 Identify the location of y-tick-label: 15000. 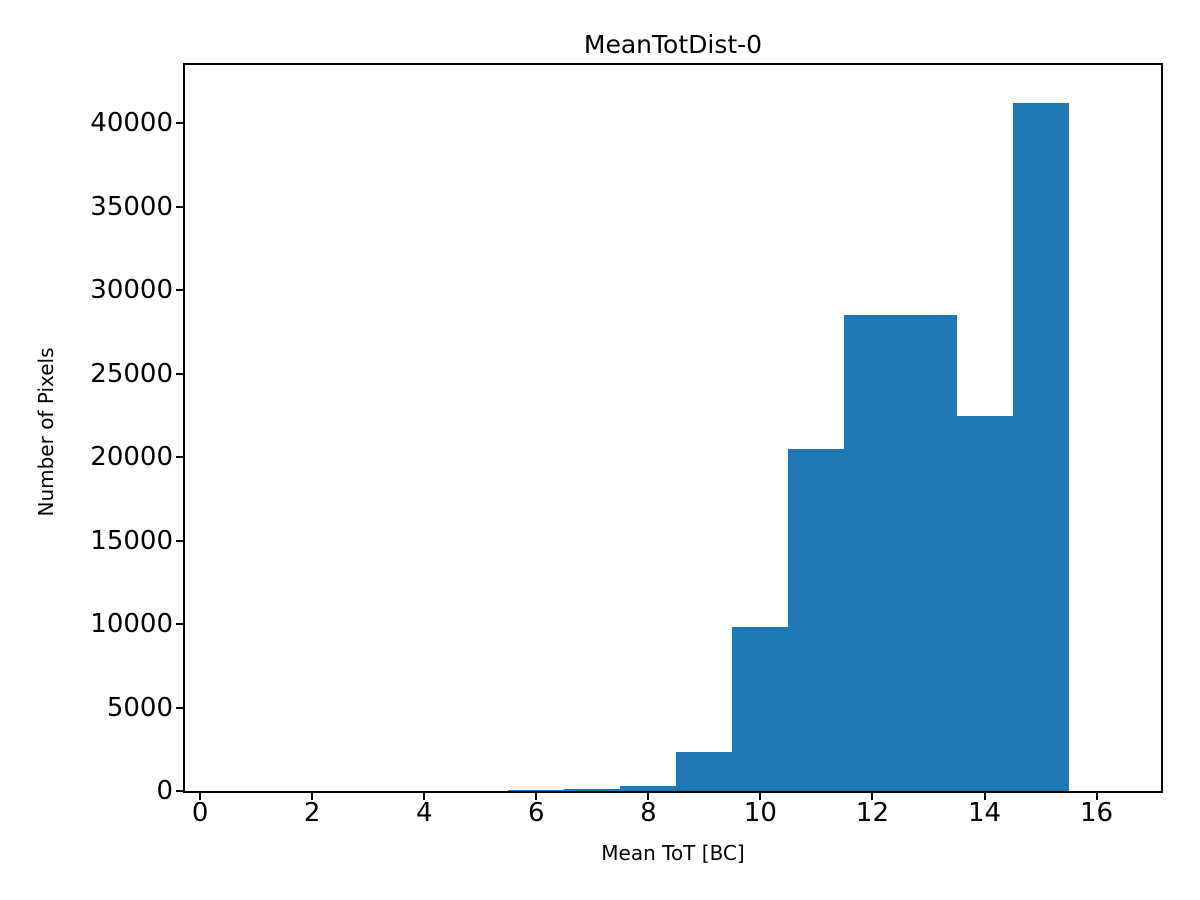
(131, 540).